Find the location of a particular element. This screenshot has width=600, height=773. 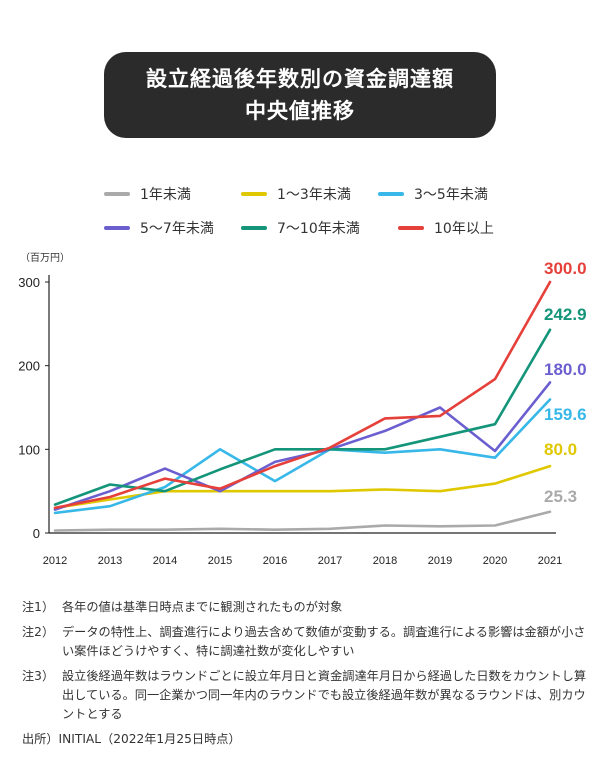

chart-title-line1: 設立経過後年数別の資金調達額 is located at coordinates (300, 79).